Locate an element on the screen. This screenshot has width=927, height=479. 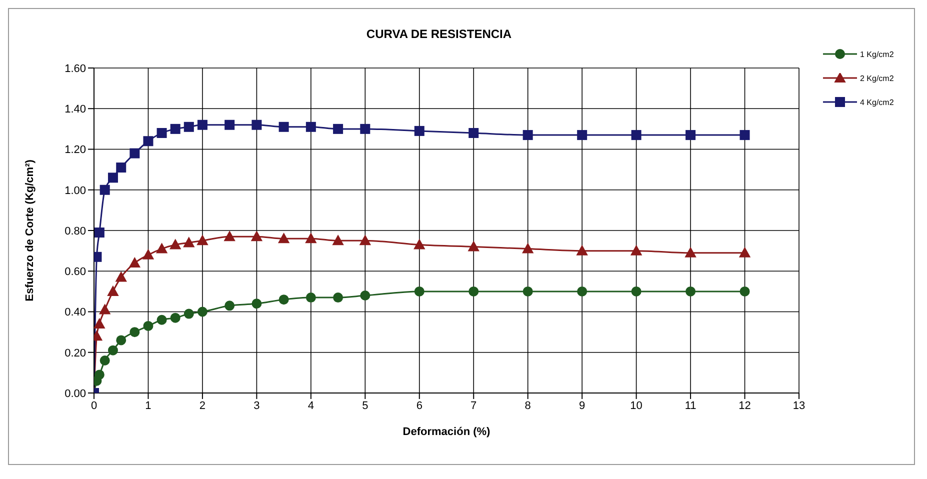
y-tick-label: 1.20 is located at coordinates (75, 150).